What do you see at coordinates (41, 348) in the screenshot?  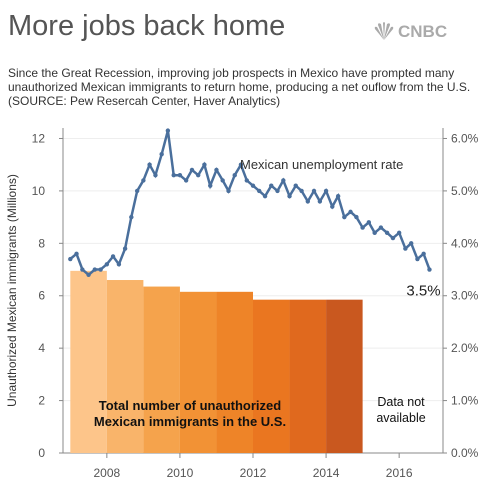 I see `y-tick-label: 4` at bounding box center [41, 348].